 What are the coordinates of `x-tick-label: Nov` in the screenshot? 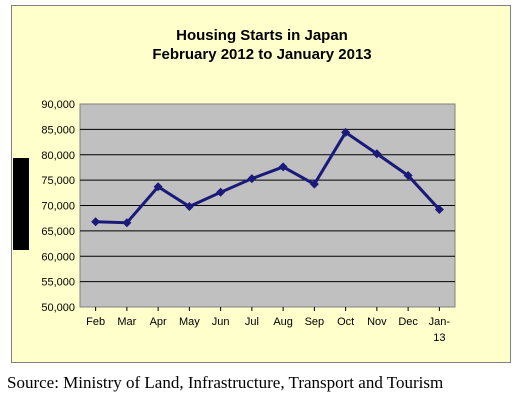 It's located at (377, 322).